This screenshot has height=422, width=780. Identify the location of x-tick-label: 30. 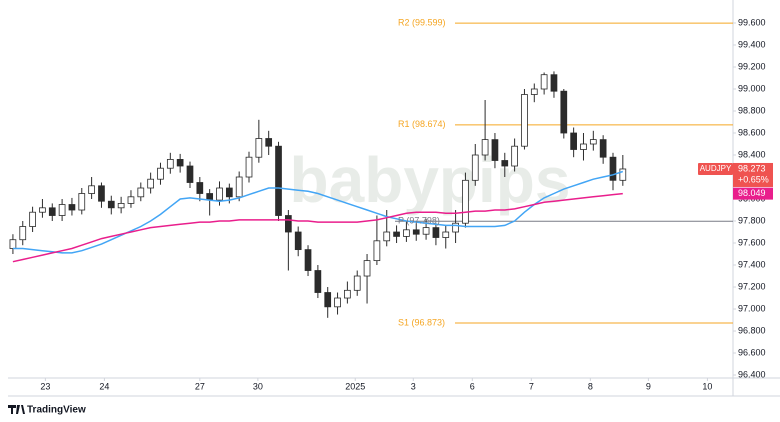
(258, 386).